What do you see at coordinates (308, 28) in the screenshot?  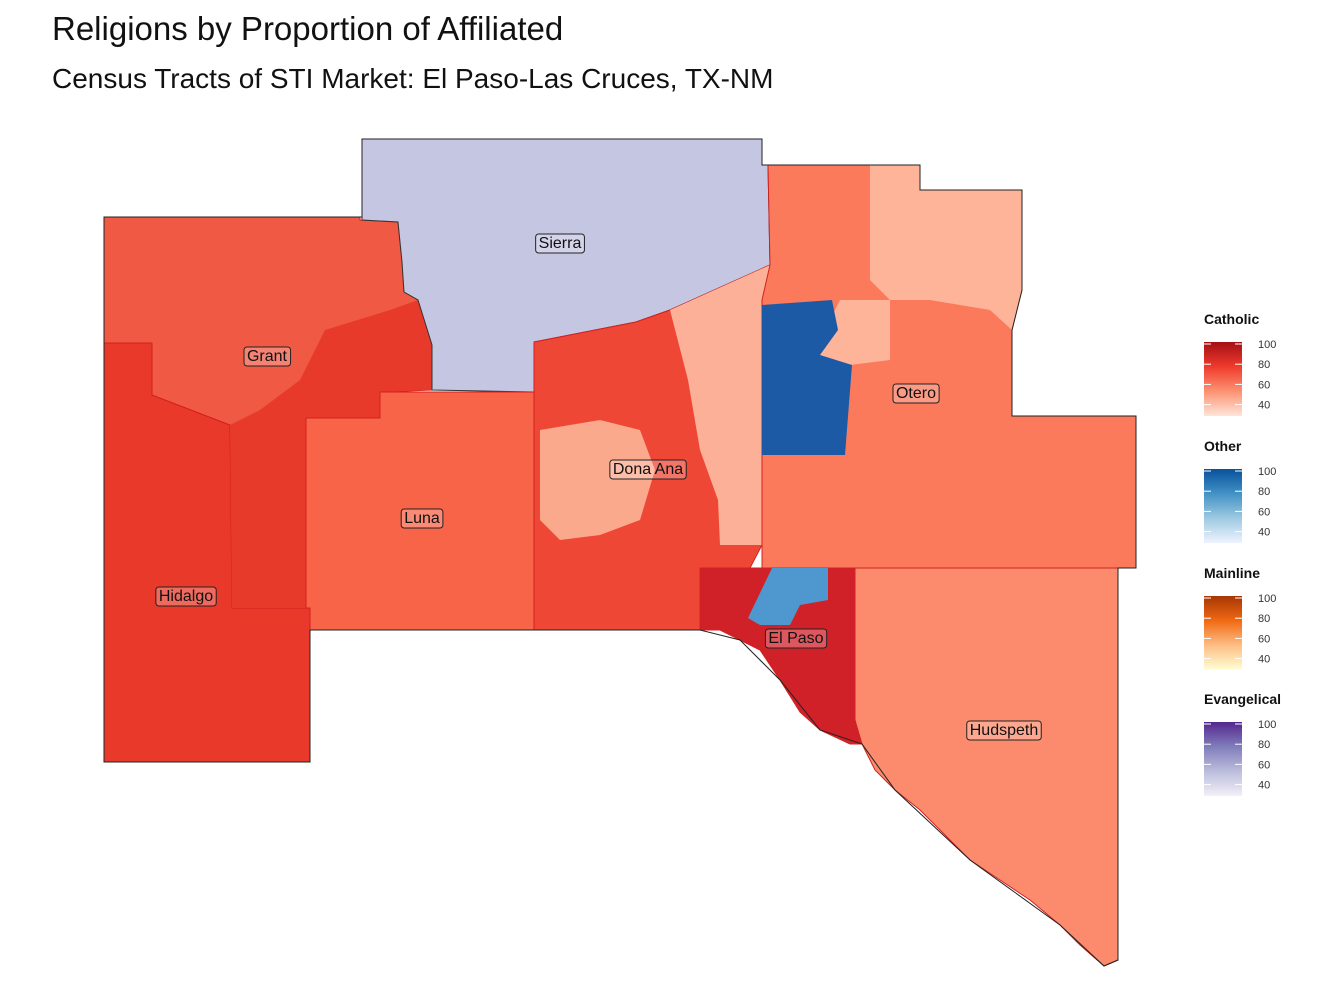 I see `map-title: Religions by Proportion of Affiliated` at bounding box center [308, 28].